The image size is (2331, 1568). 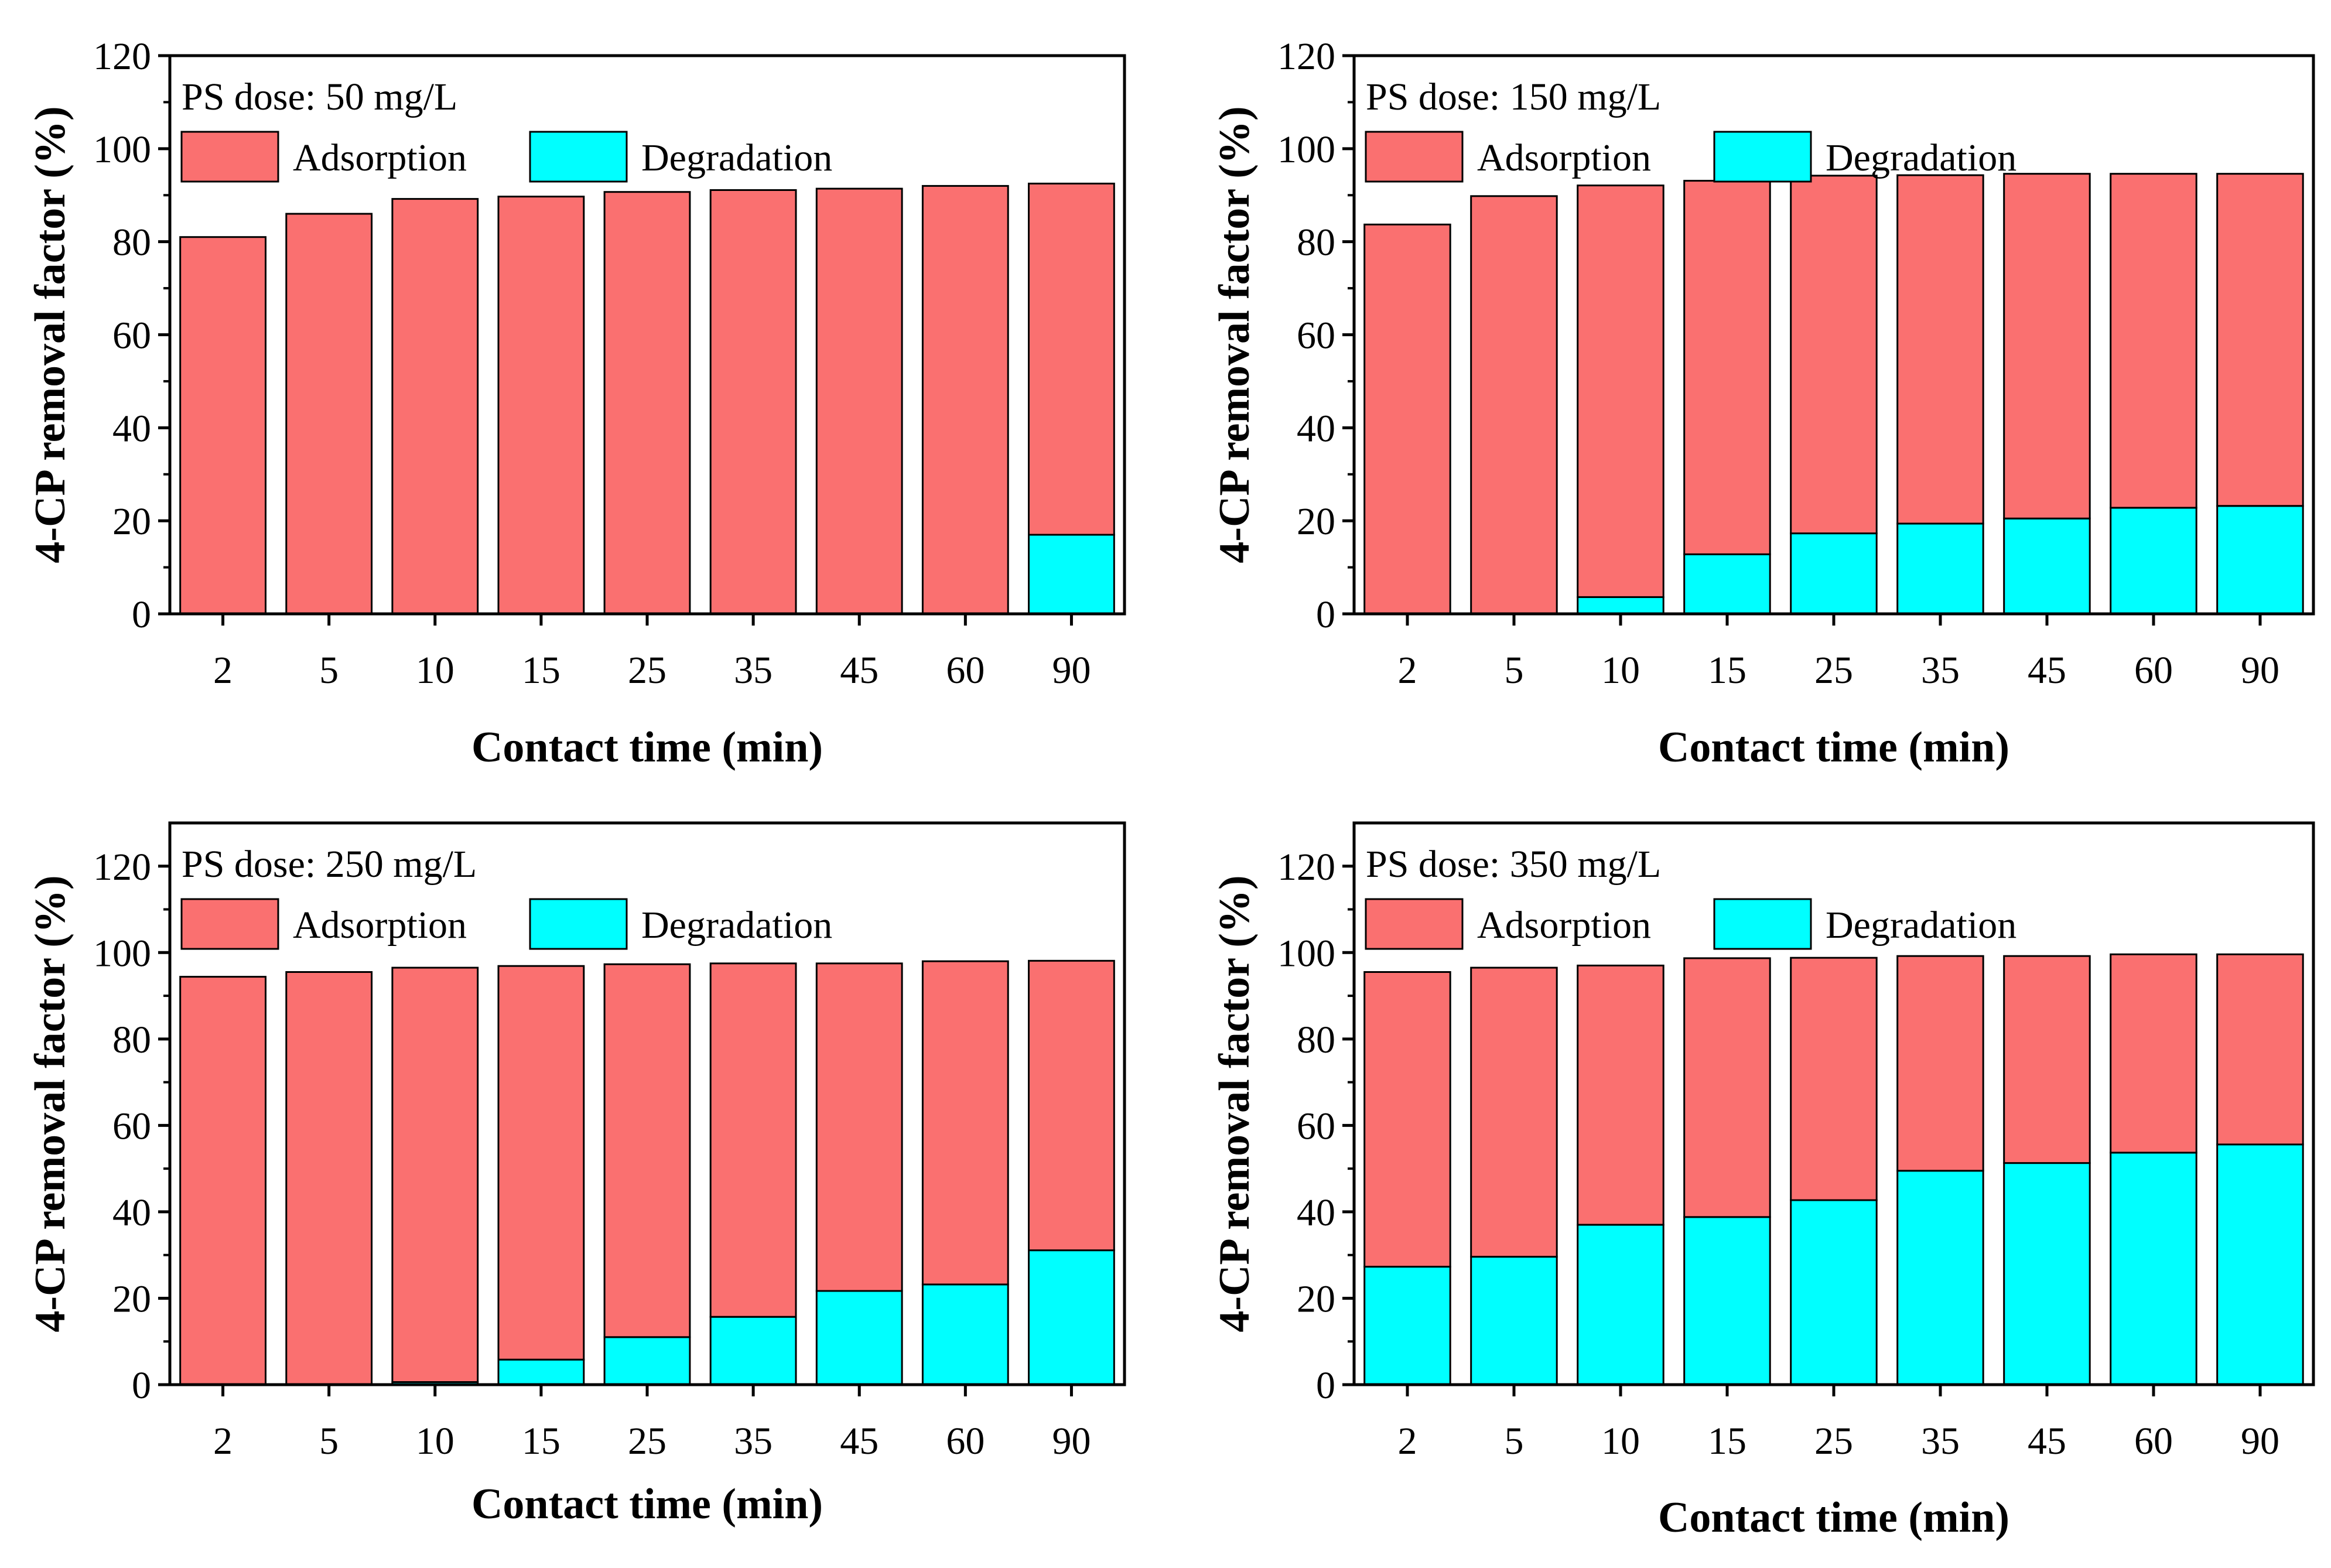 I want to click on panel-dose-label: PS dose: 50 mg/L, so click(x=319, y=97).